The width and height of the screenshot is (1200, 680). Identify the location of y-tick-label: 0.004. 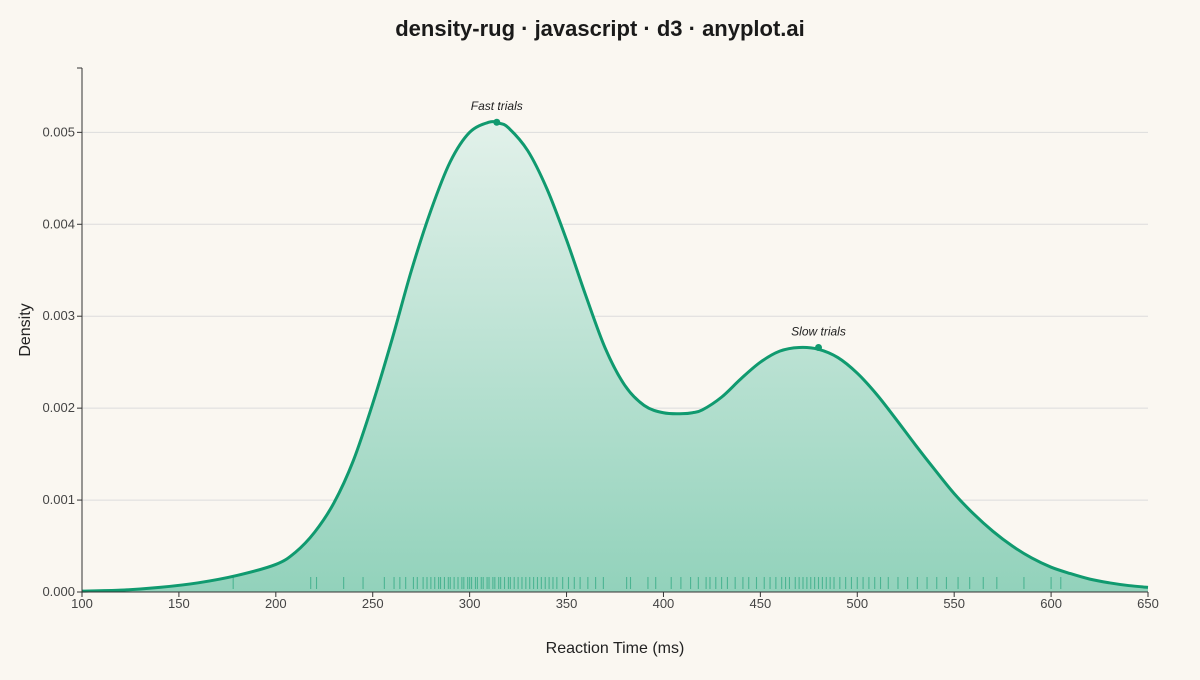
(58, 223).